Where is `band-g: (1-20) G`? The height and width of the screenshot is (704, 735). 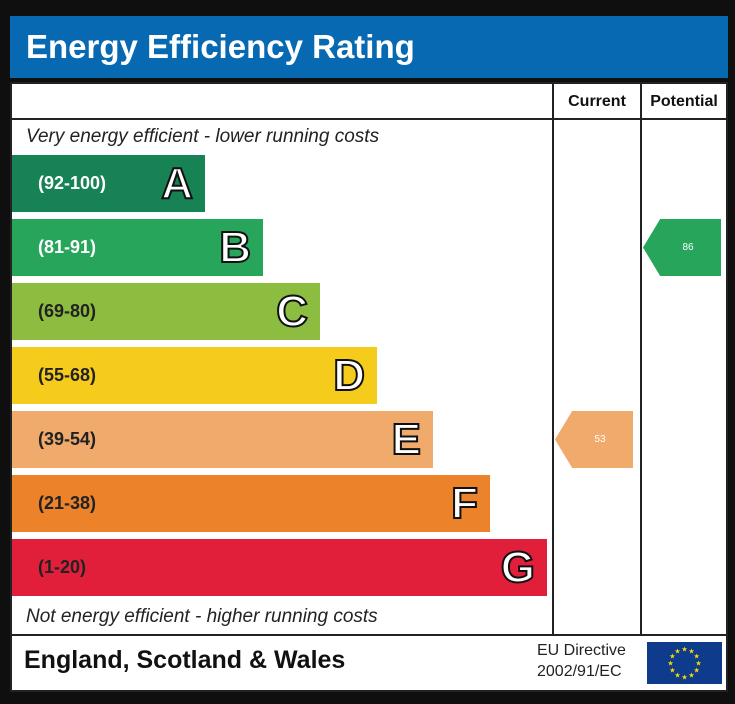 band-g: (1-20) G is located at coordinates (279, 567).